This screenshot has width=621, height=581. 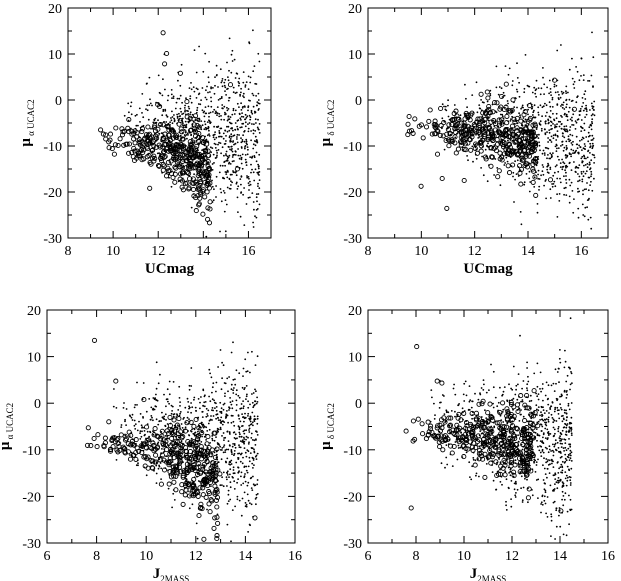 I want to click on y-tick-label: -30, so click(x=52, y=239).